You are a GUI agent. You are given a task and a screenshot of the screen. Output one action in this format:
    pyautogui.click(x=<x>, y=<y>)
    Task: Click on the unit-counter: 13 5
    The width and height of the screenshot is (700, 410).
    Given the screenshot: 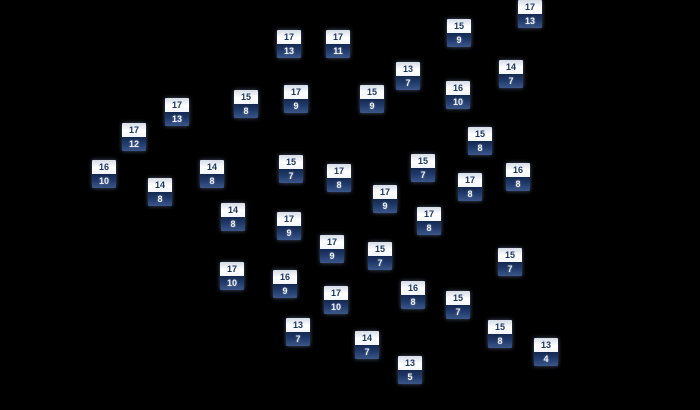 What is the action you would take?
    pyautogui.click(x=410, y=370)
    